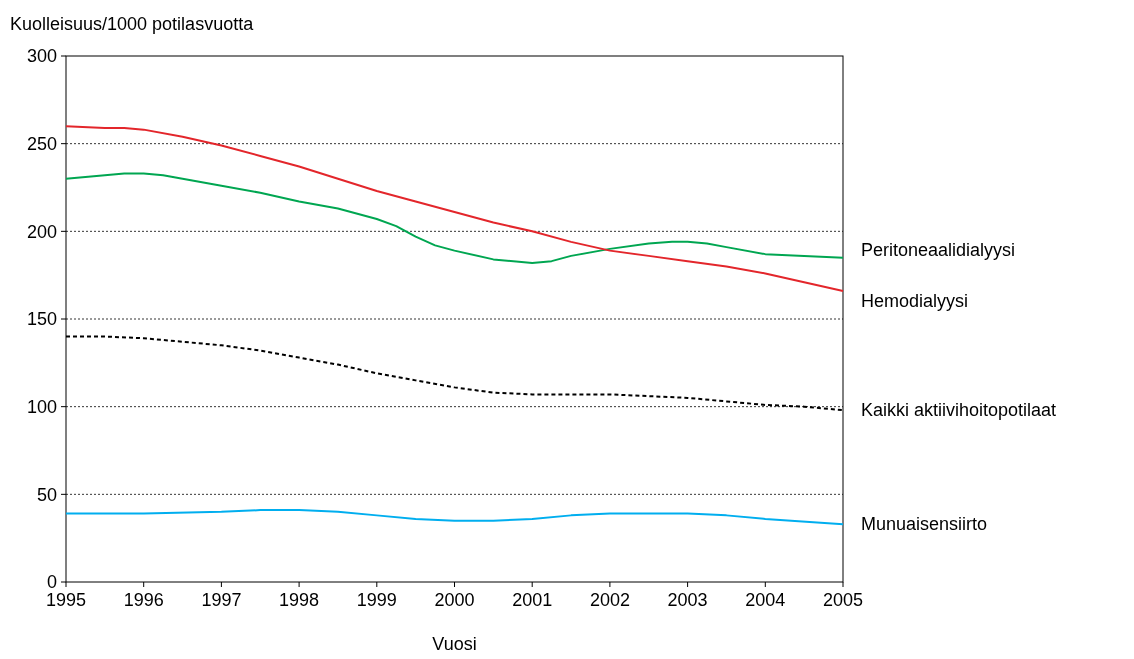 This screenshot has height=659, width=1134. What do you see at coordinates (687, 600) in the screenshot?
I see `x-tick-label: 2003` at bounding box center [687, 600].